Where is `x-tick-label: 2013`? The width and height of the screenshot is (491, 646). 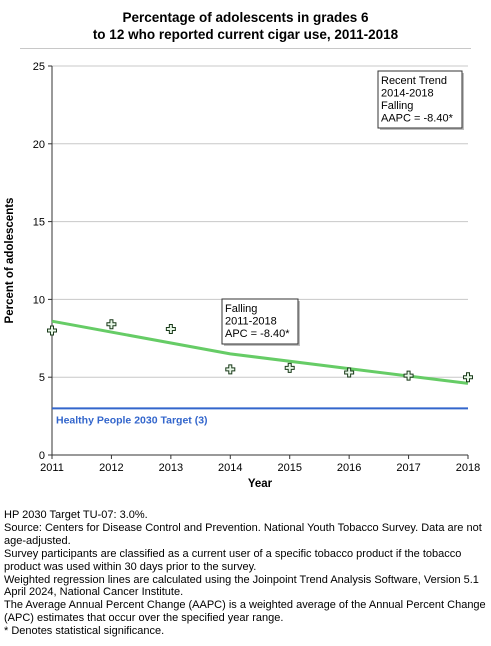 x-tick-label: 2013 is located at coordinates (171, 468).